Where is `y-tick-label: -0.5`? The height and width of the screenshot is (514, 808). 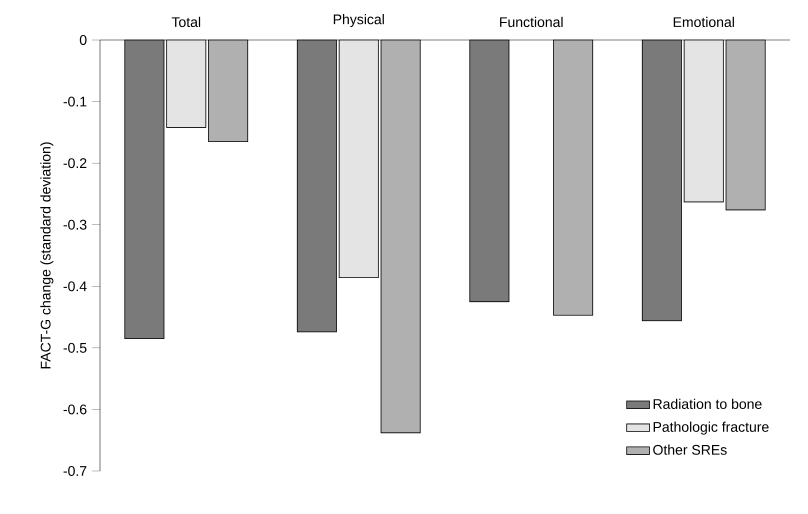
y-tick-label: -0.5 is located at coordinates (75, 347).